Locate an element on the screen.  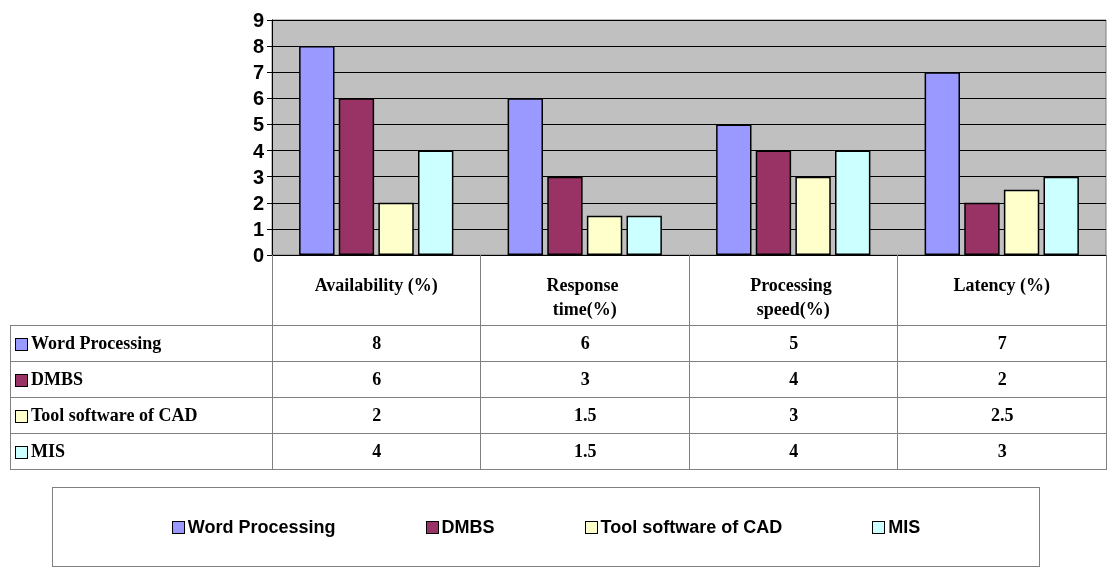
y-tick-label: 1 is located at coordinates (258, 228).